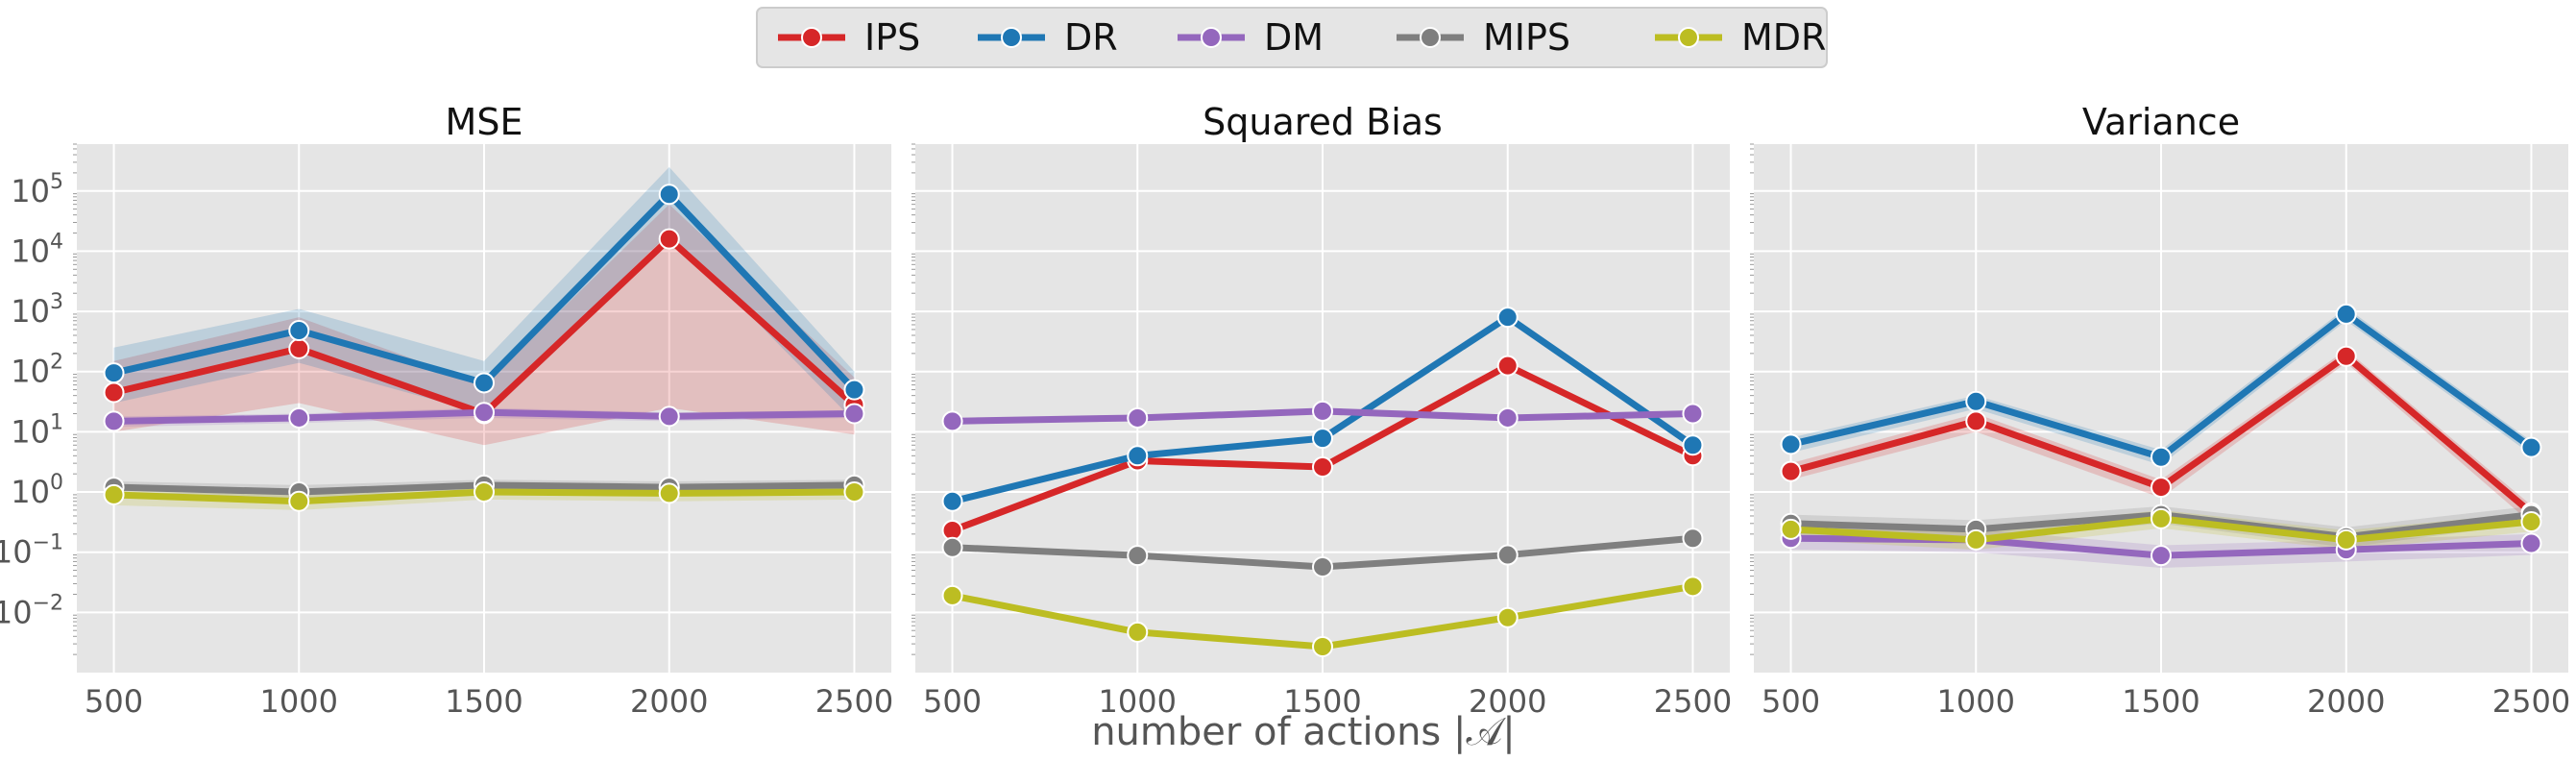 This screenshot has height=761, width=2576. I want to click on y-tick-label: 10², so click(37, 370).